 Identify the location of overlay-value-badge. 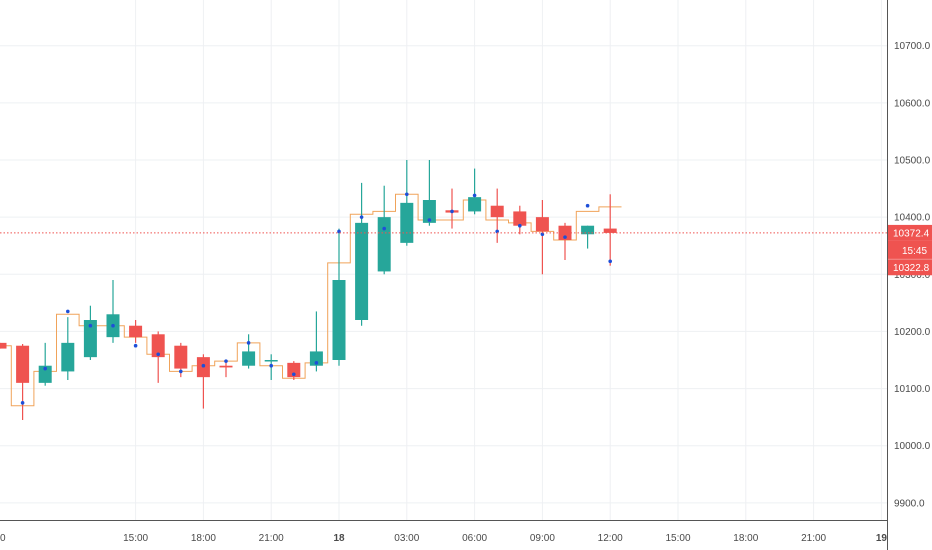
(910, 267).